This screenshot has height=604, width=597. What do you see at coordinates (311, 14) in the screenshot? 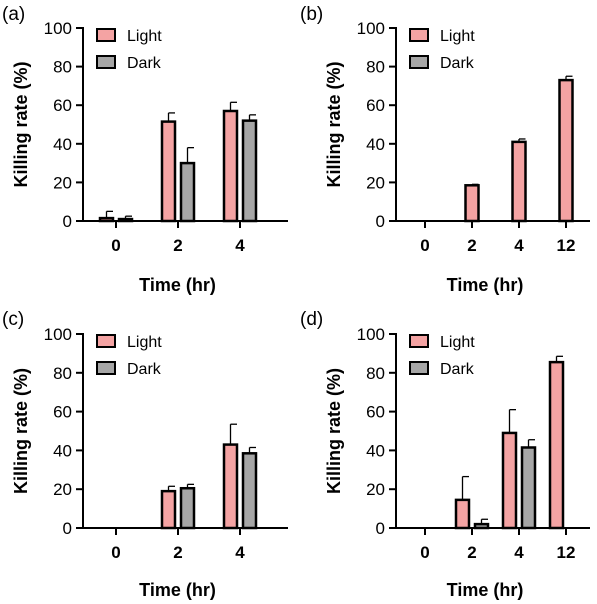
I see `panel-label: (b)` at bounding box center [311, 14].